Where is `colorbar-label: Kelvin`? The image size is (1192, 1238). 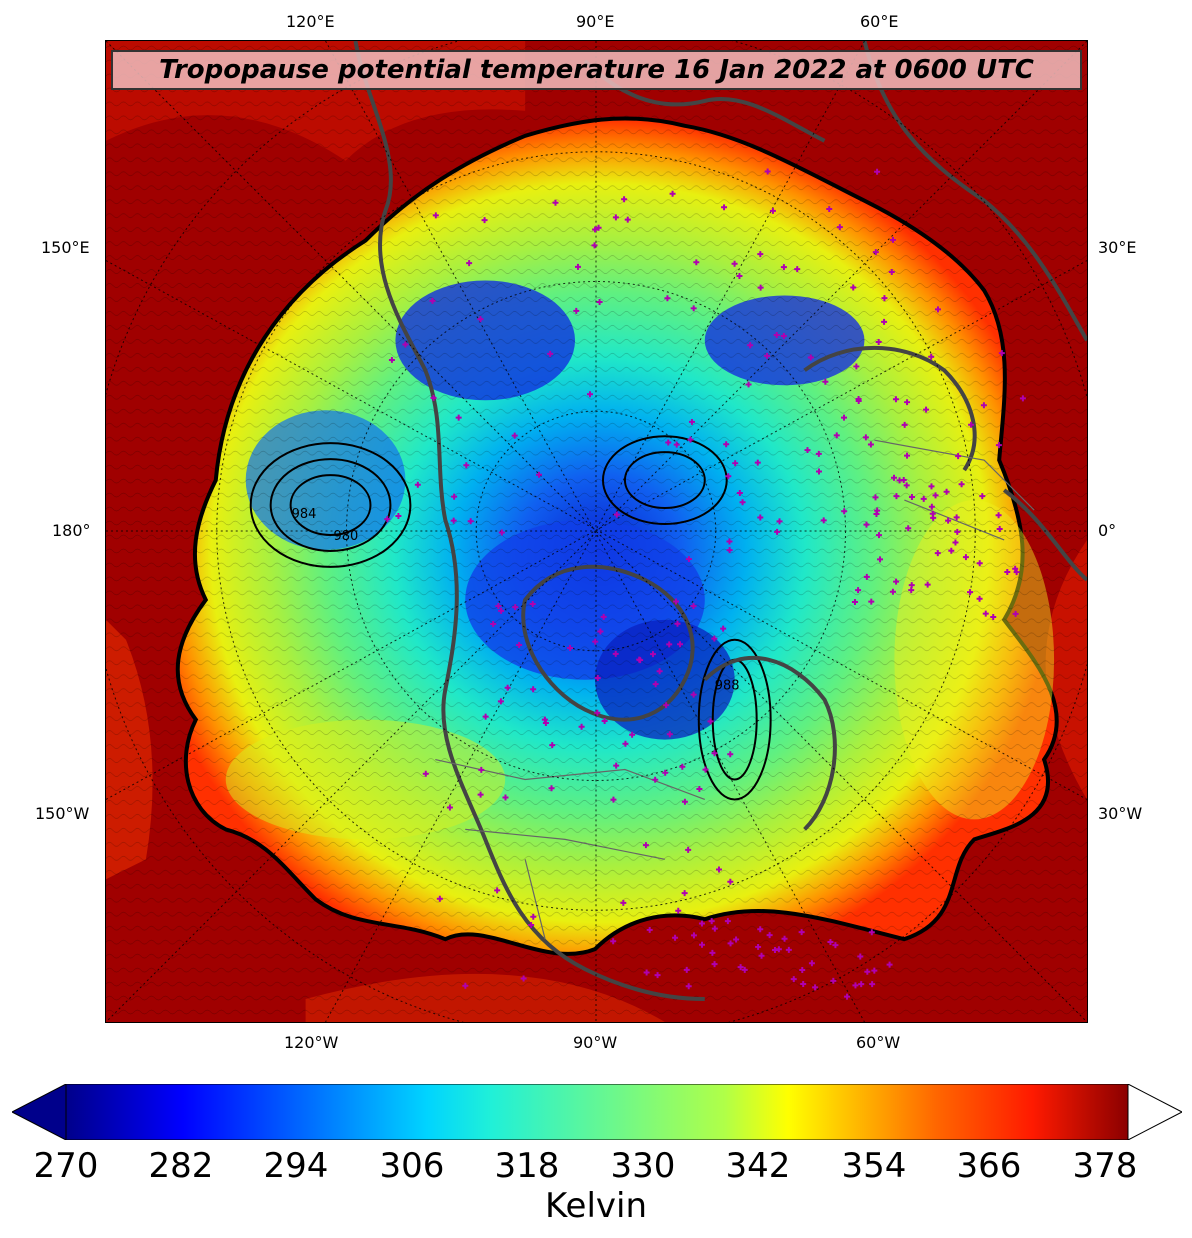 colorbar-label: Kelvin is located at coordinates (596, 1206).